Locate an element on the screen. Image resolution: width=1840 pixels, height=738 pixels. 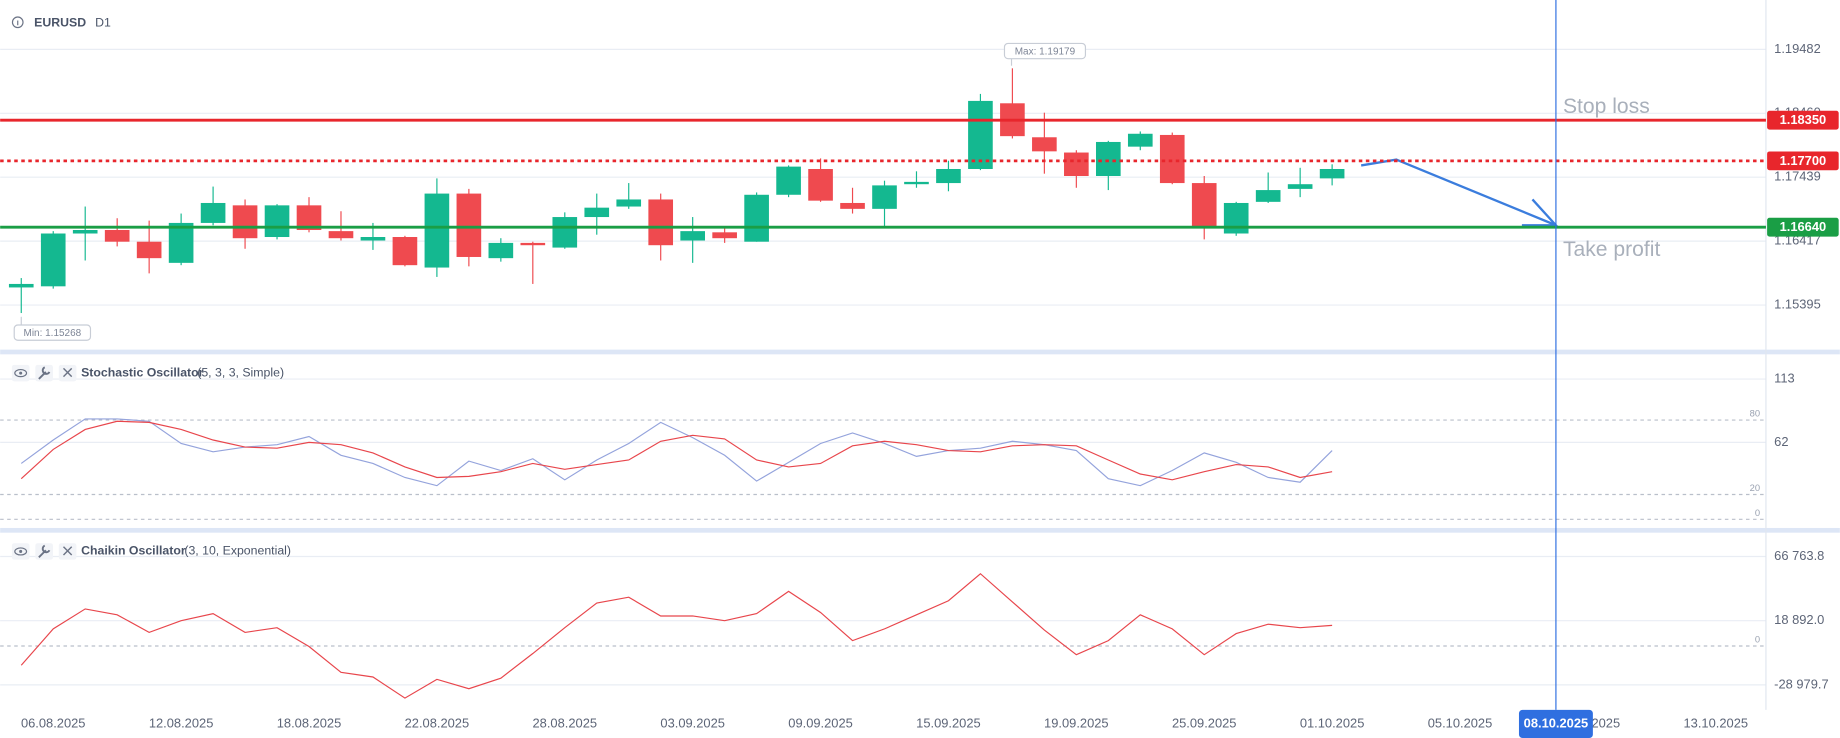
price-level-label: 1.17700 is located at coordinates (1803, 160).